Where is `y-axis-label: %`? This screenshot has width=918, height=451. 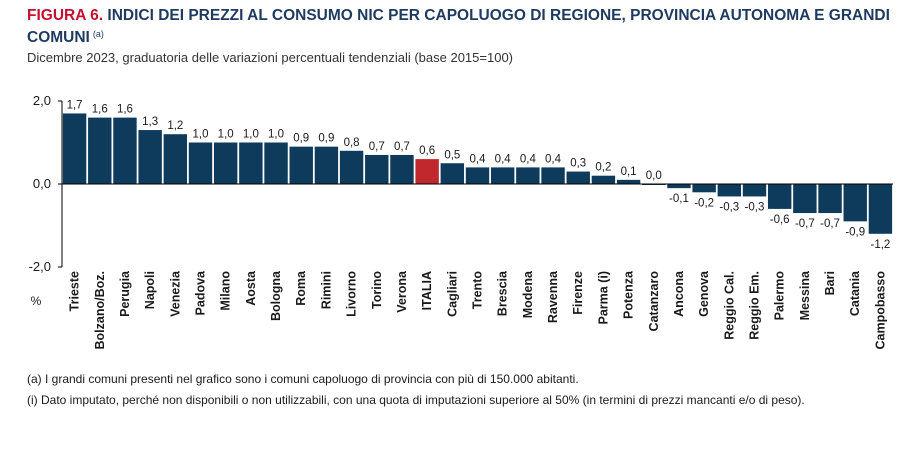
y-axis-label: % is located at coordinates (36, 301).